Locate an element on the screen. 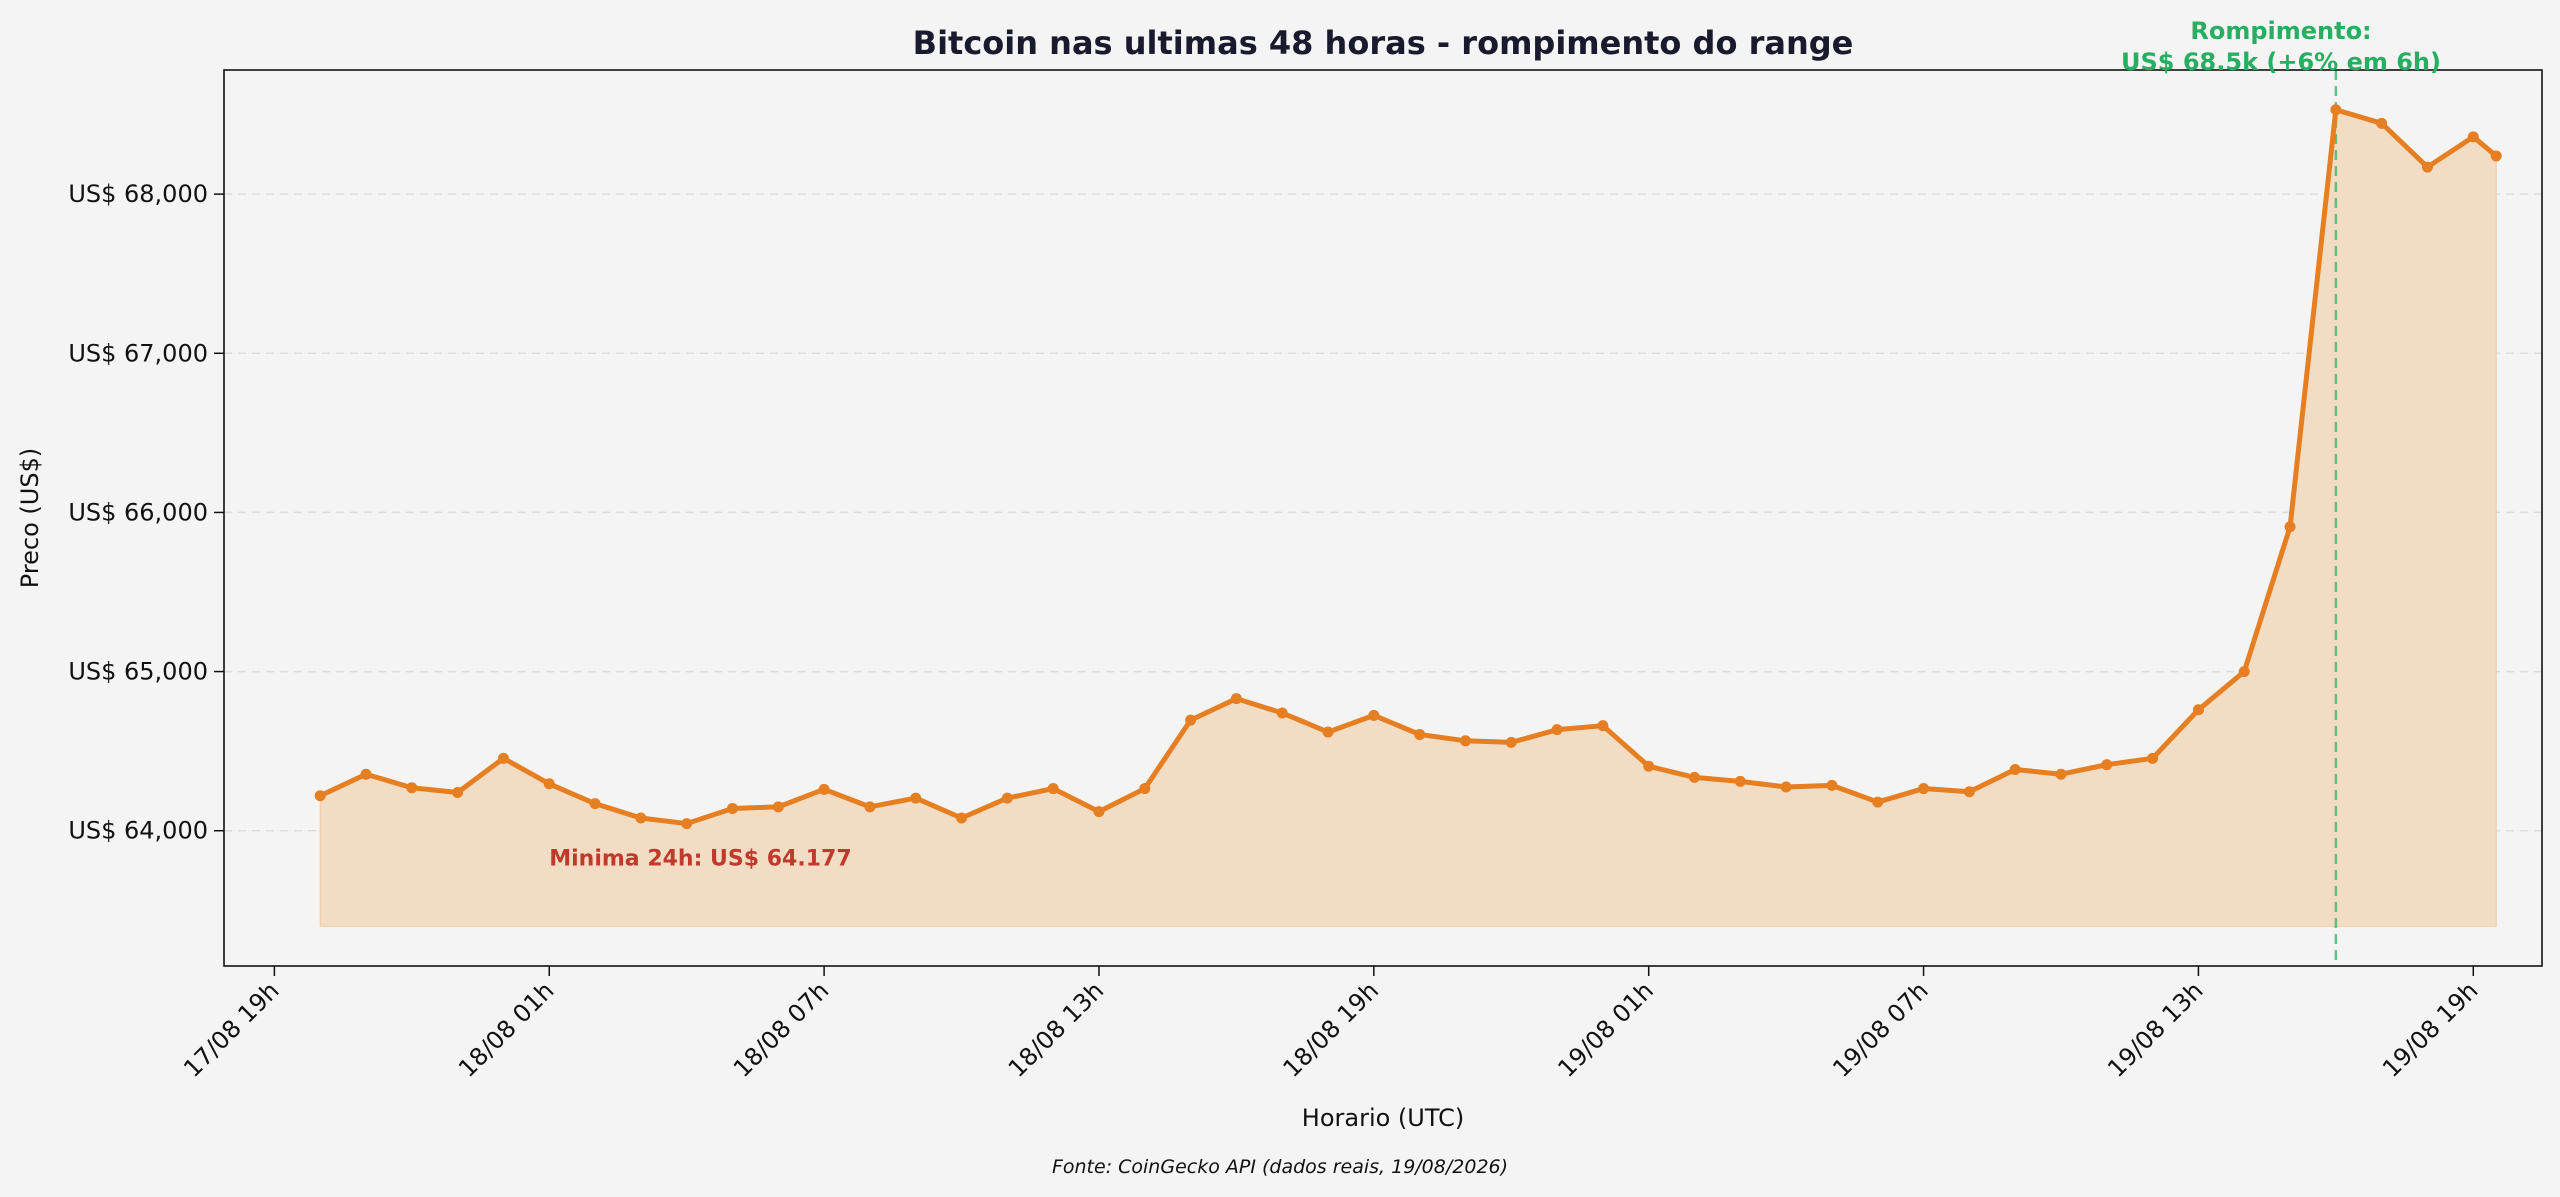  y-tick-label: US$ 65,000 is located at coordinates (138, 672).